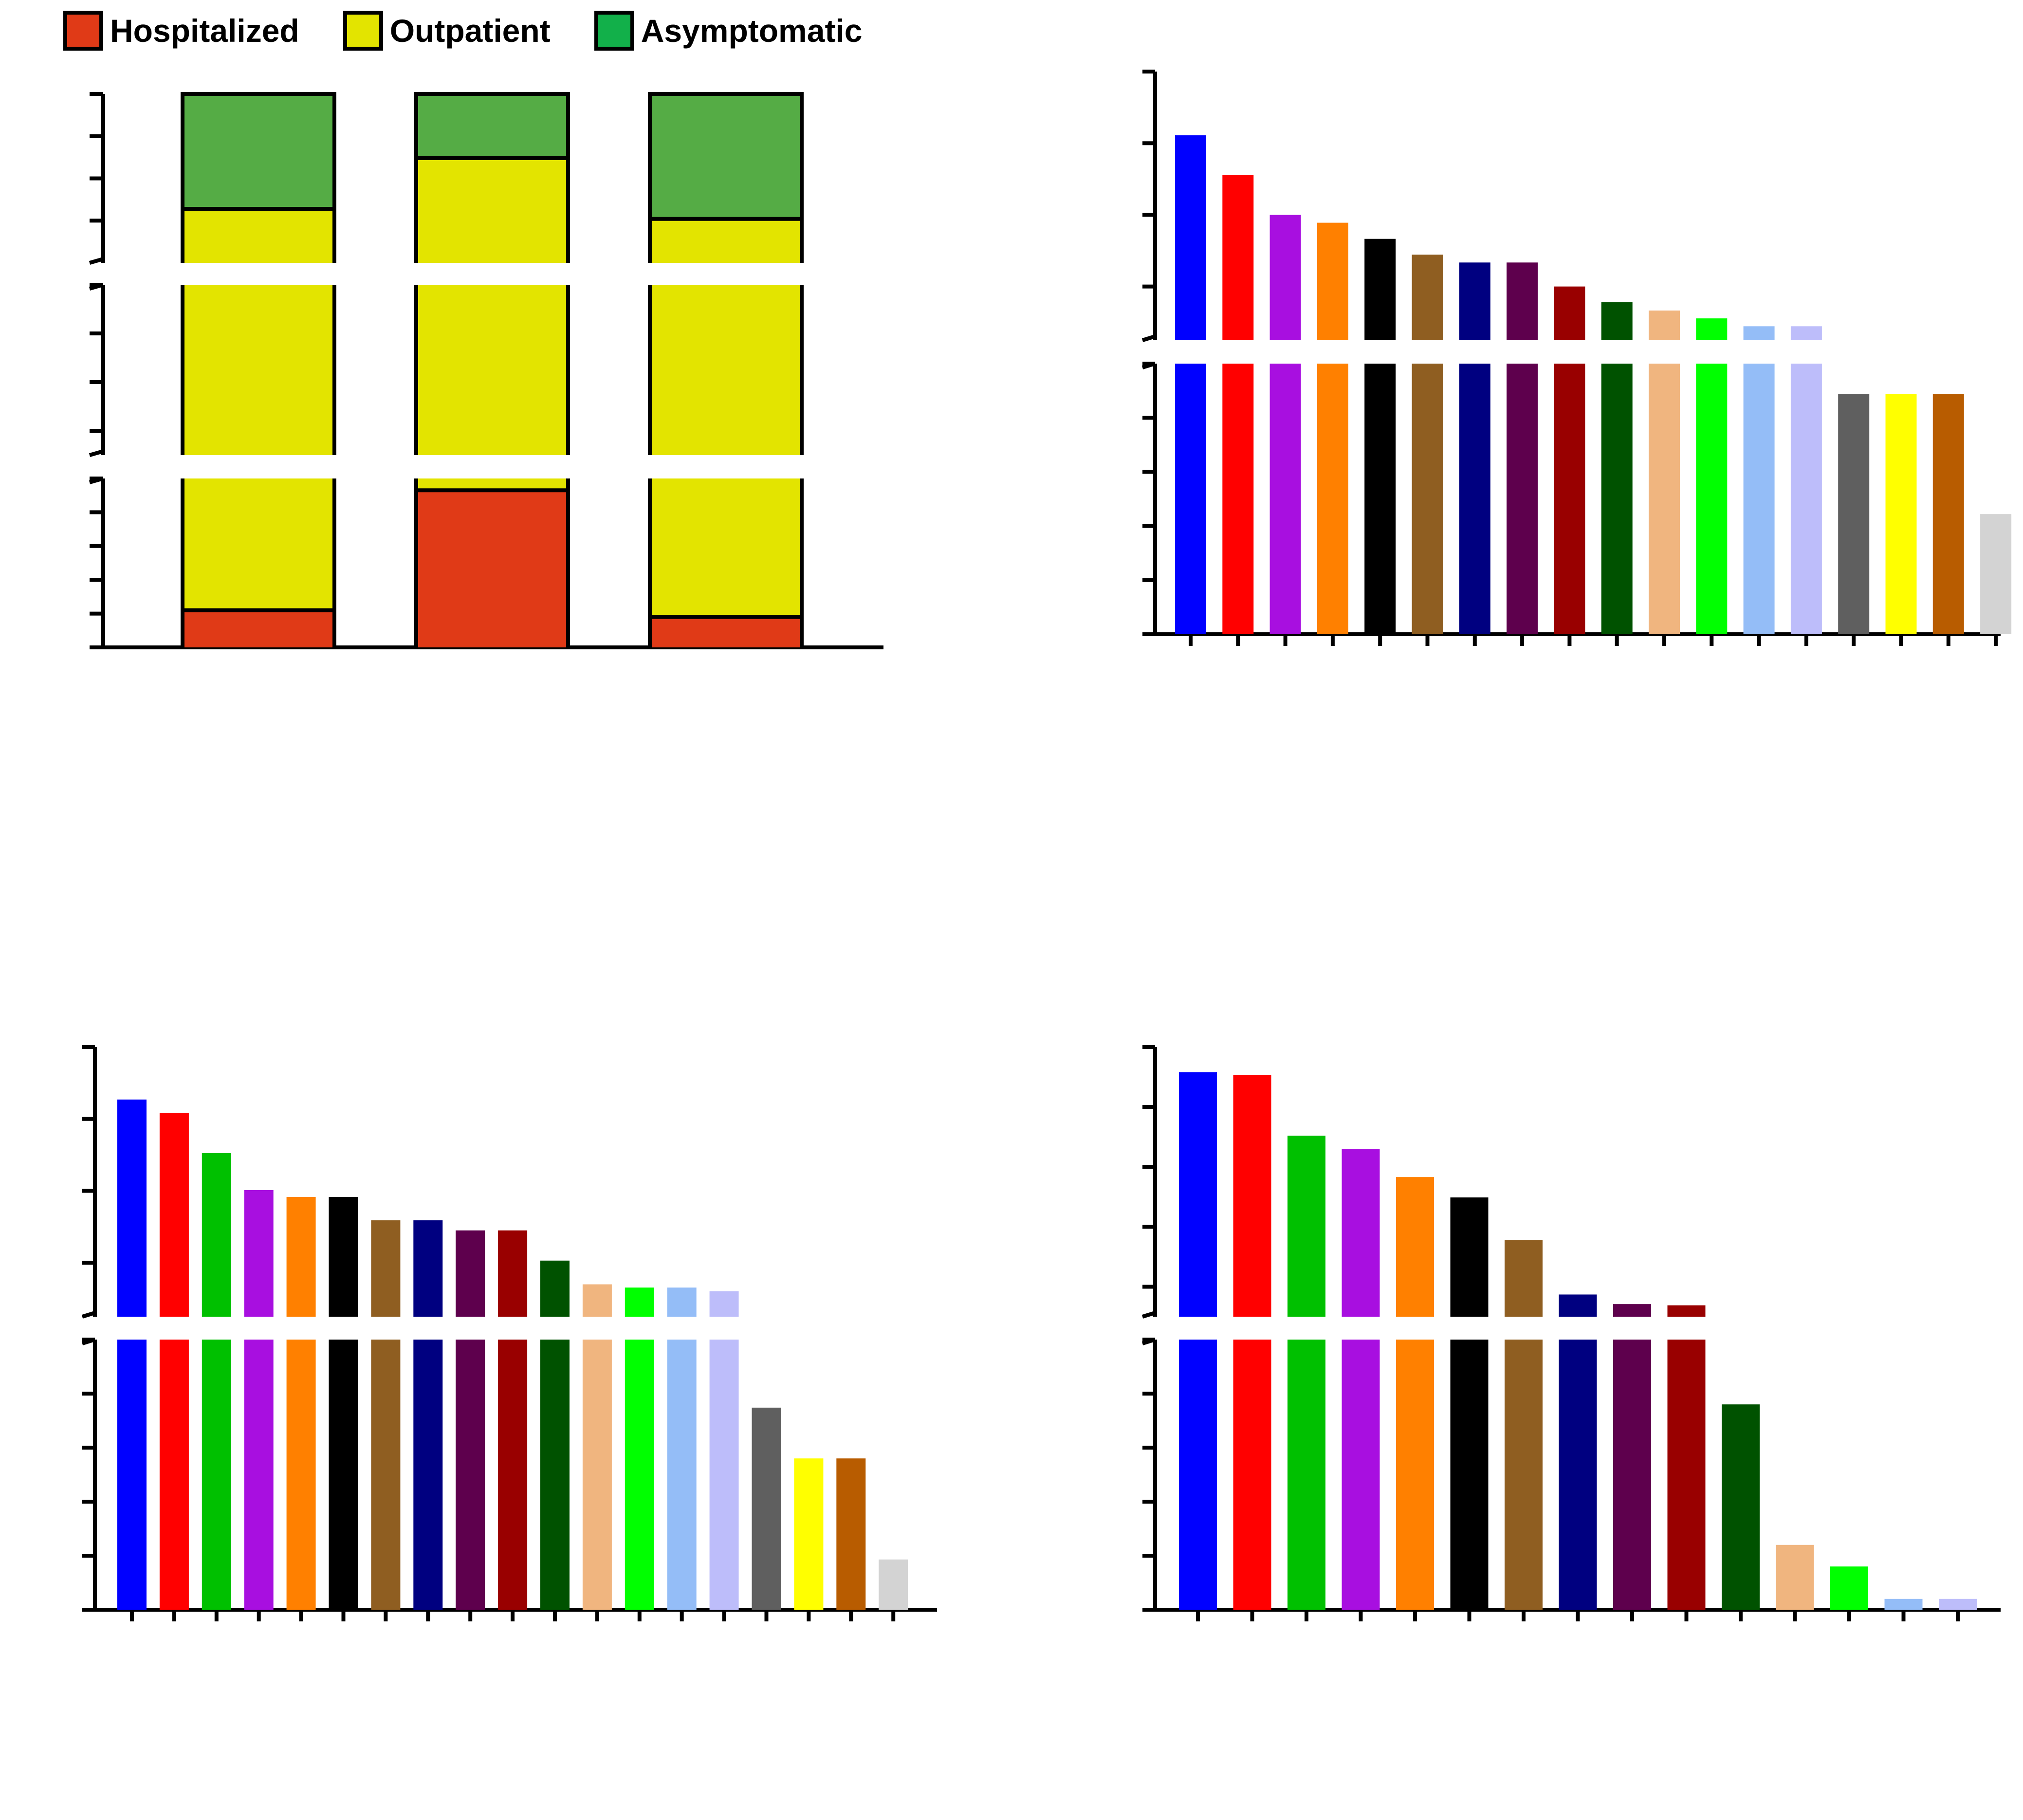 The width and height of the screenshot is (2023, 1820). I want to click on legend-item-asymptomatic: Asymptomatic, so click(729, 31).